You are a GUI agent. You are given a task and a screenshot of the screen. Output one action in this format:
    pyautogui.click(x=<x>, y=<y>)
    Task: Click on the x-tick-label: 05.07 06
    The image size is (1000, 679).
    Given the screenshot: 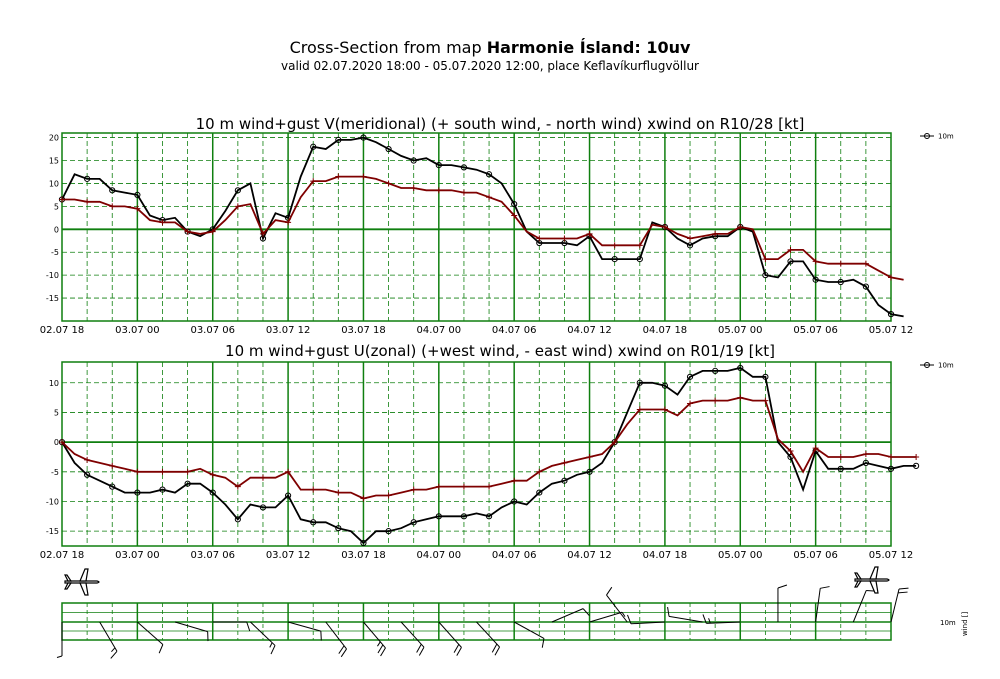 What is the action you would take?
    pyautogui.click(x=815, y=330)
    